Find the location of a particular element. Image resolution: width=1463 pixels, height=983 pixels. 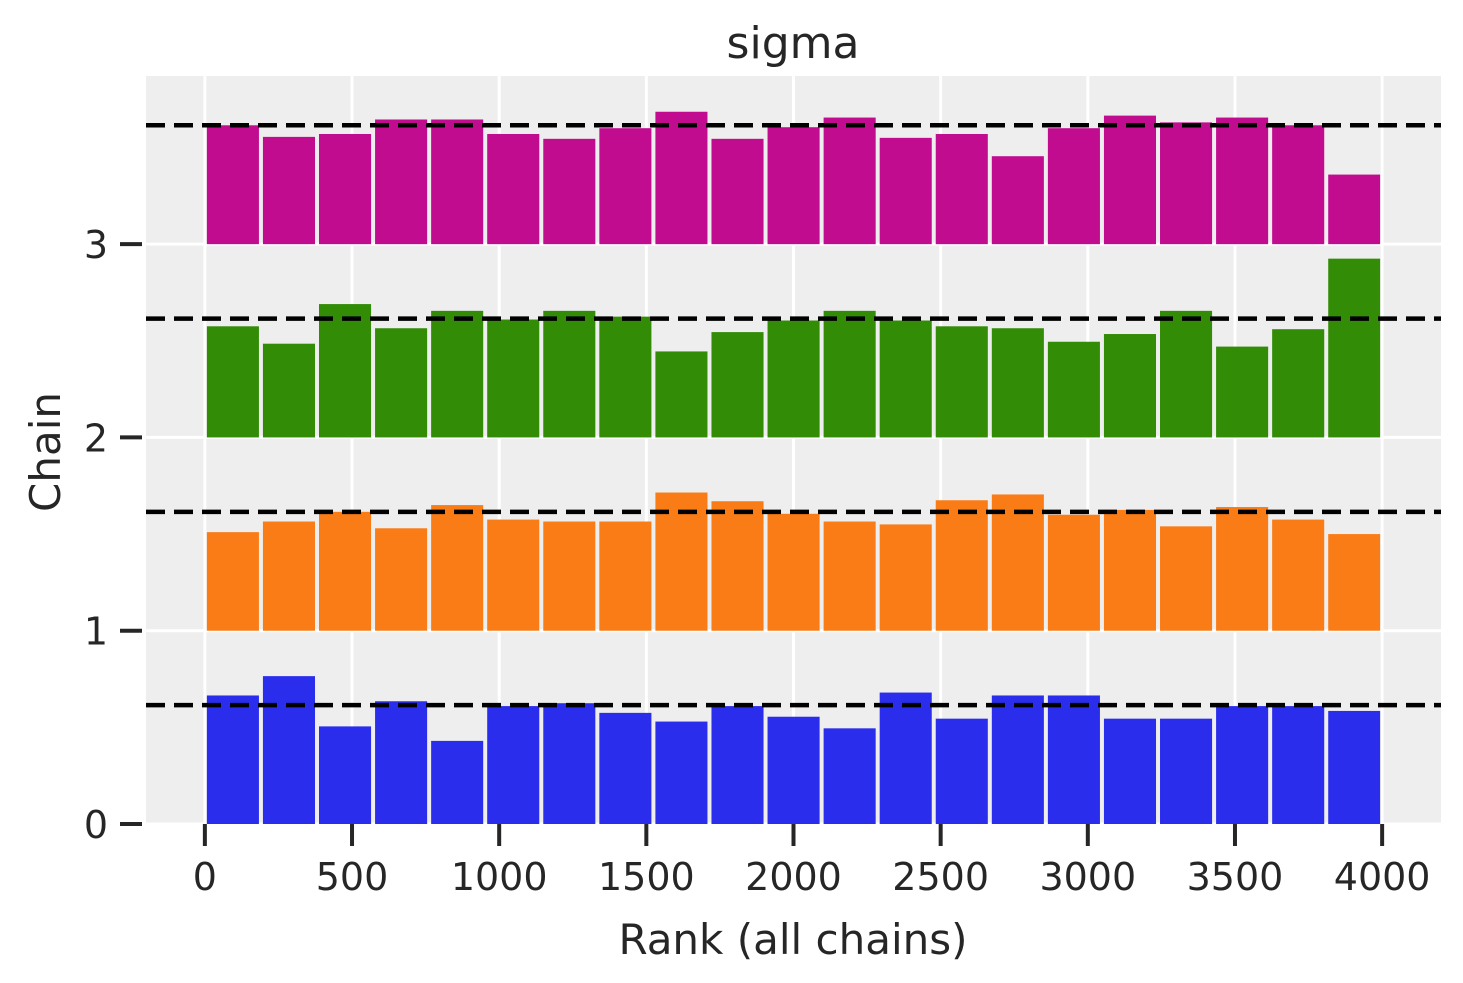

x-tick-label: 500 is located at coordinates (352, 877).